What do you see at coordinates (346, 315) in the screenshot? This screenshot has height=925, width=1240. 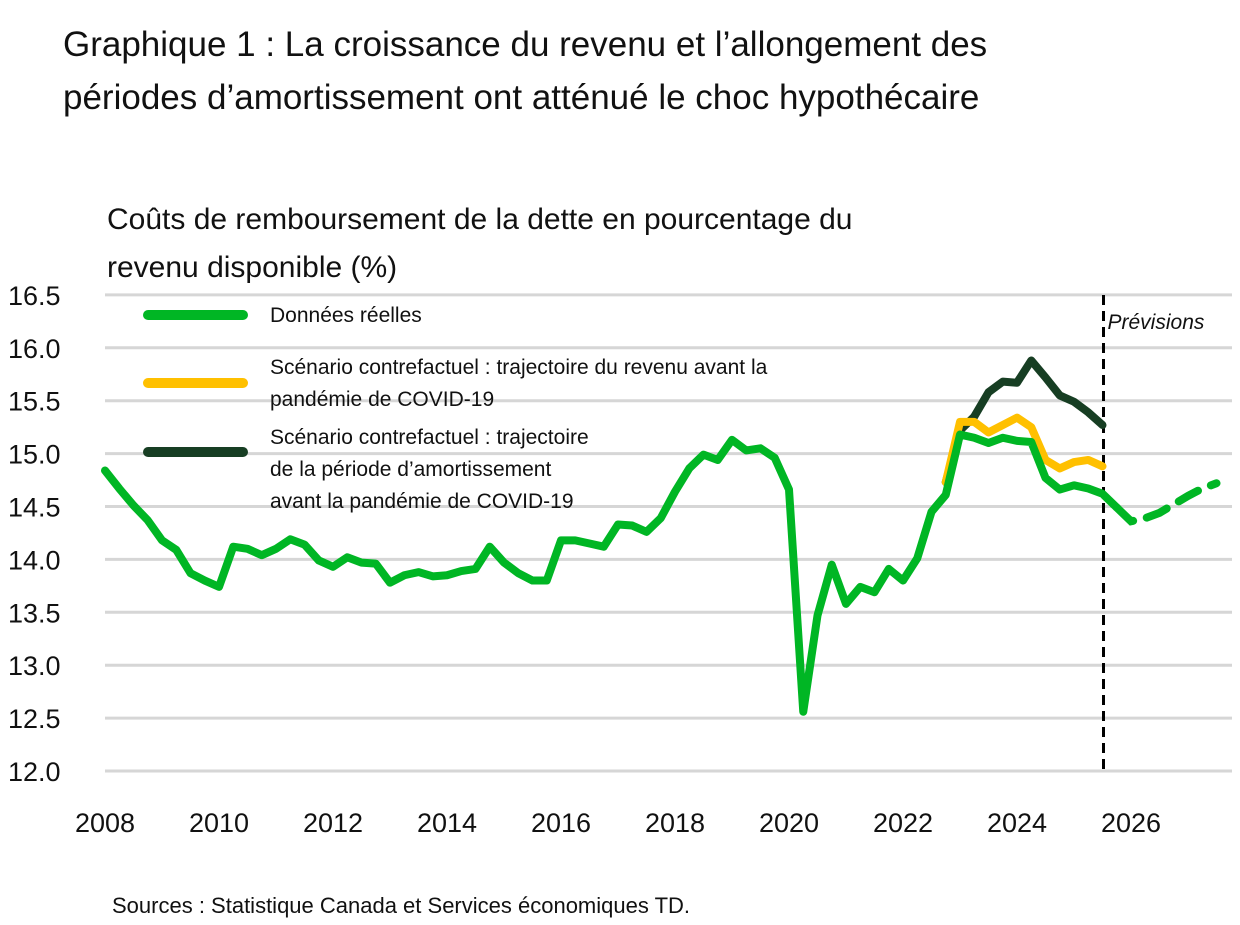 I see `legend-label: Données réelles` at bounding box center [346, 315].